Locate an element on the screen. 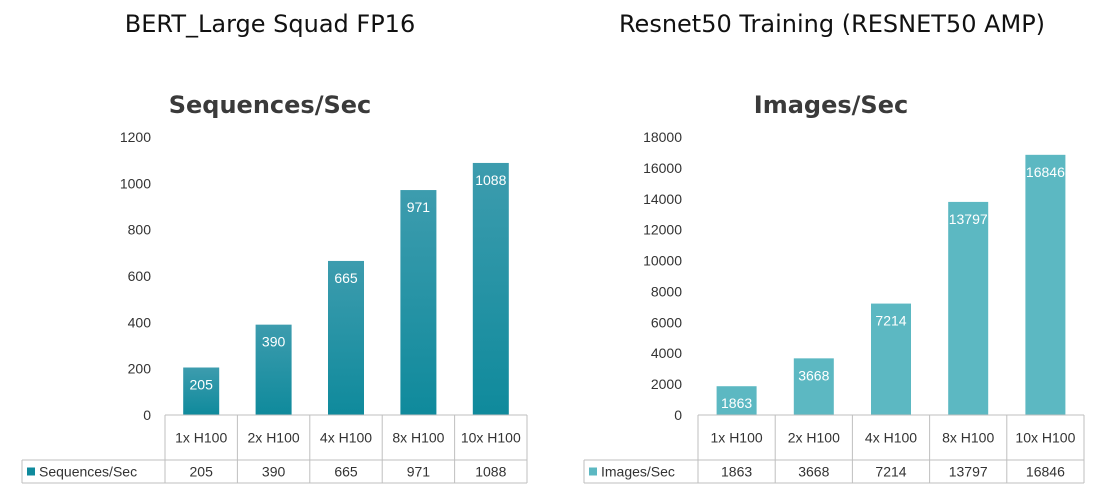 The height and width of the screenshot is (489, 1104). table-value: 1863 is located at coordinates (736, 472).